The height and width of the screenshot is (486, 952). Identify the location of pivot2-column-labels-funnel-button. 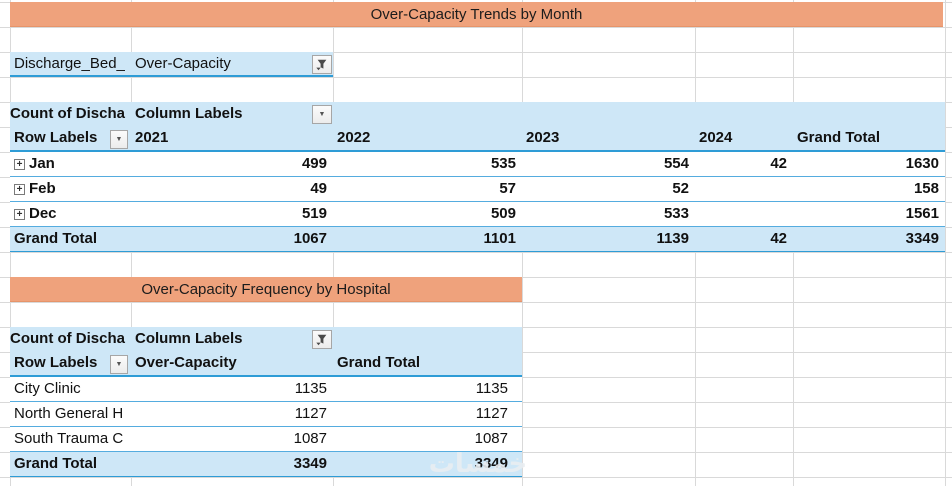
(322, 339).